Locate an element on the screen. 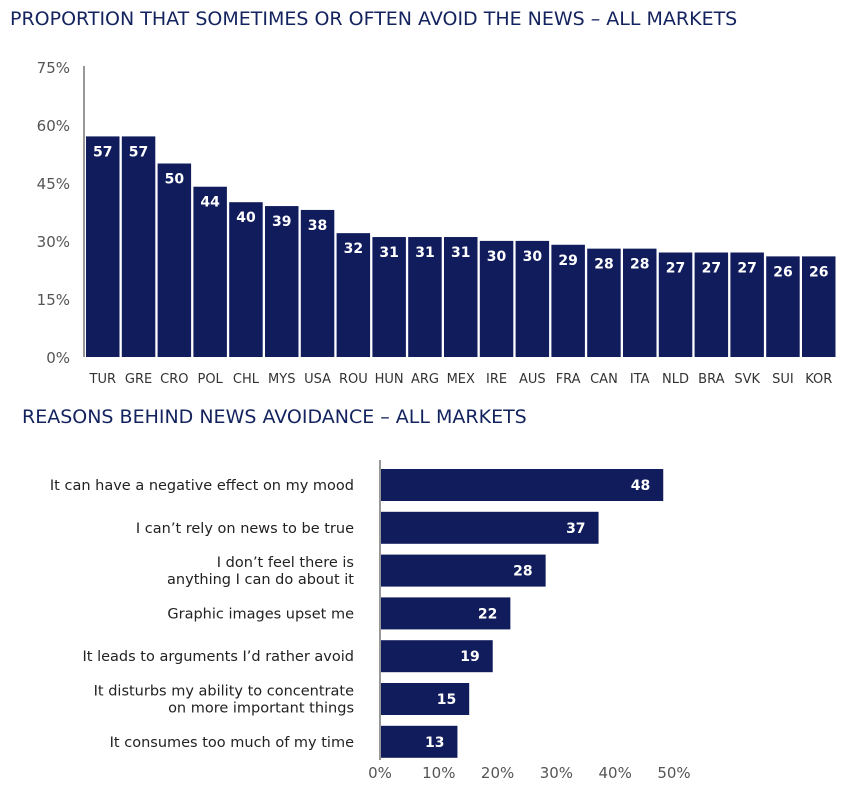 The width and height of the screenshot is (845, 794). x-tick-label: CRO is located at coordinates (174, 379).